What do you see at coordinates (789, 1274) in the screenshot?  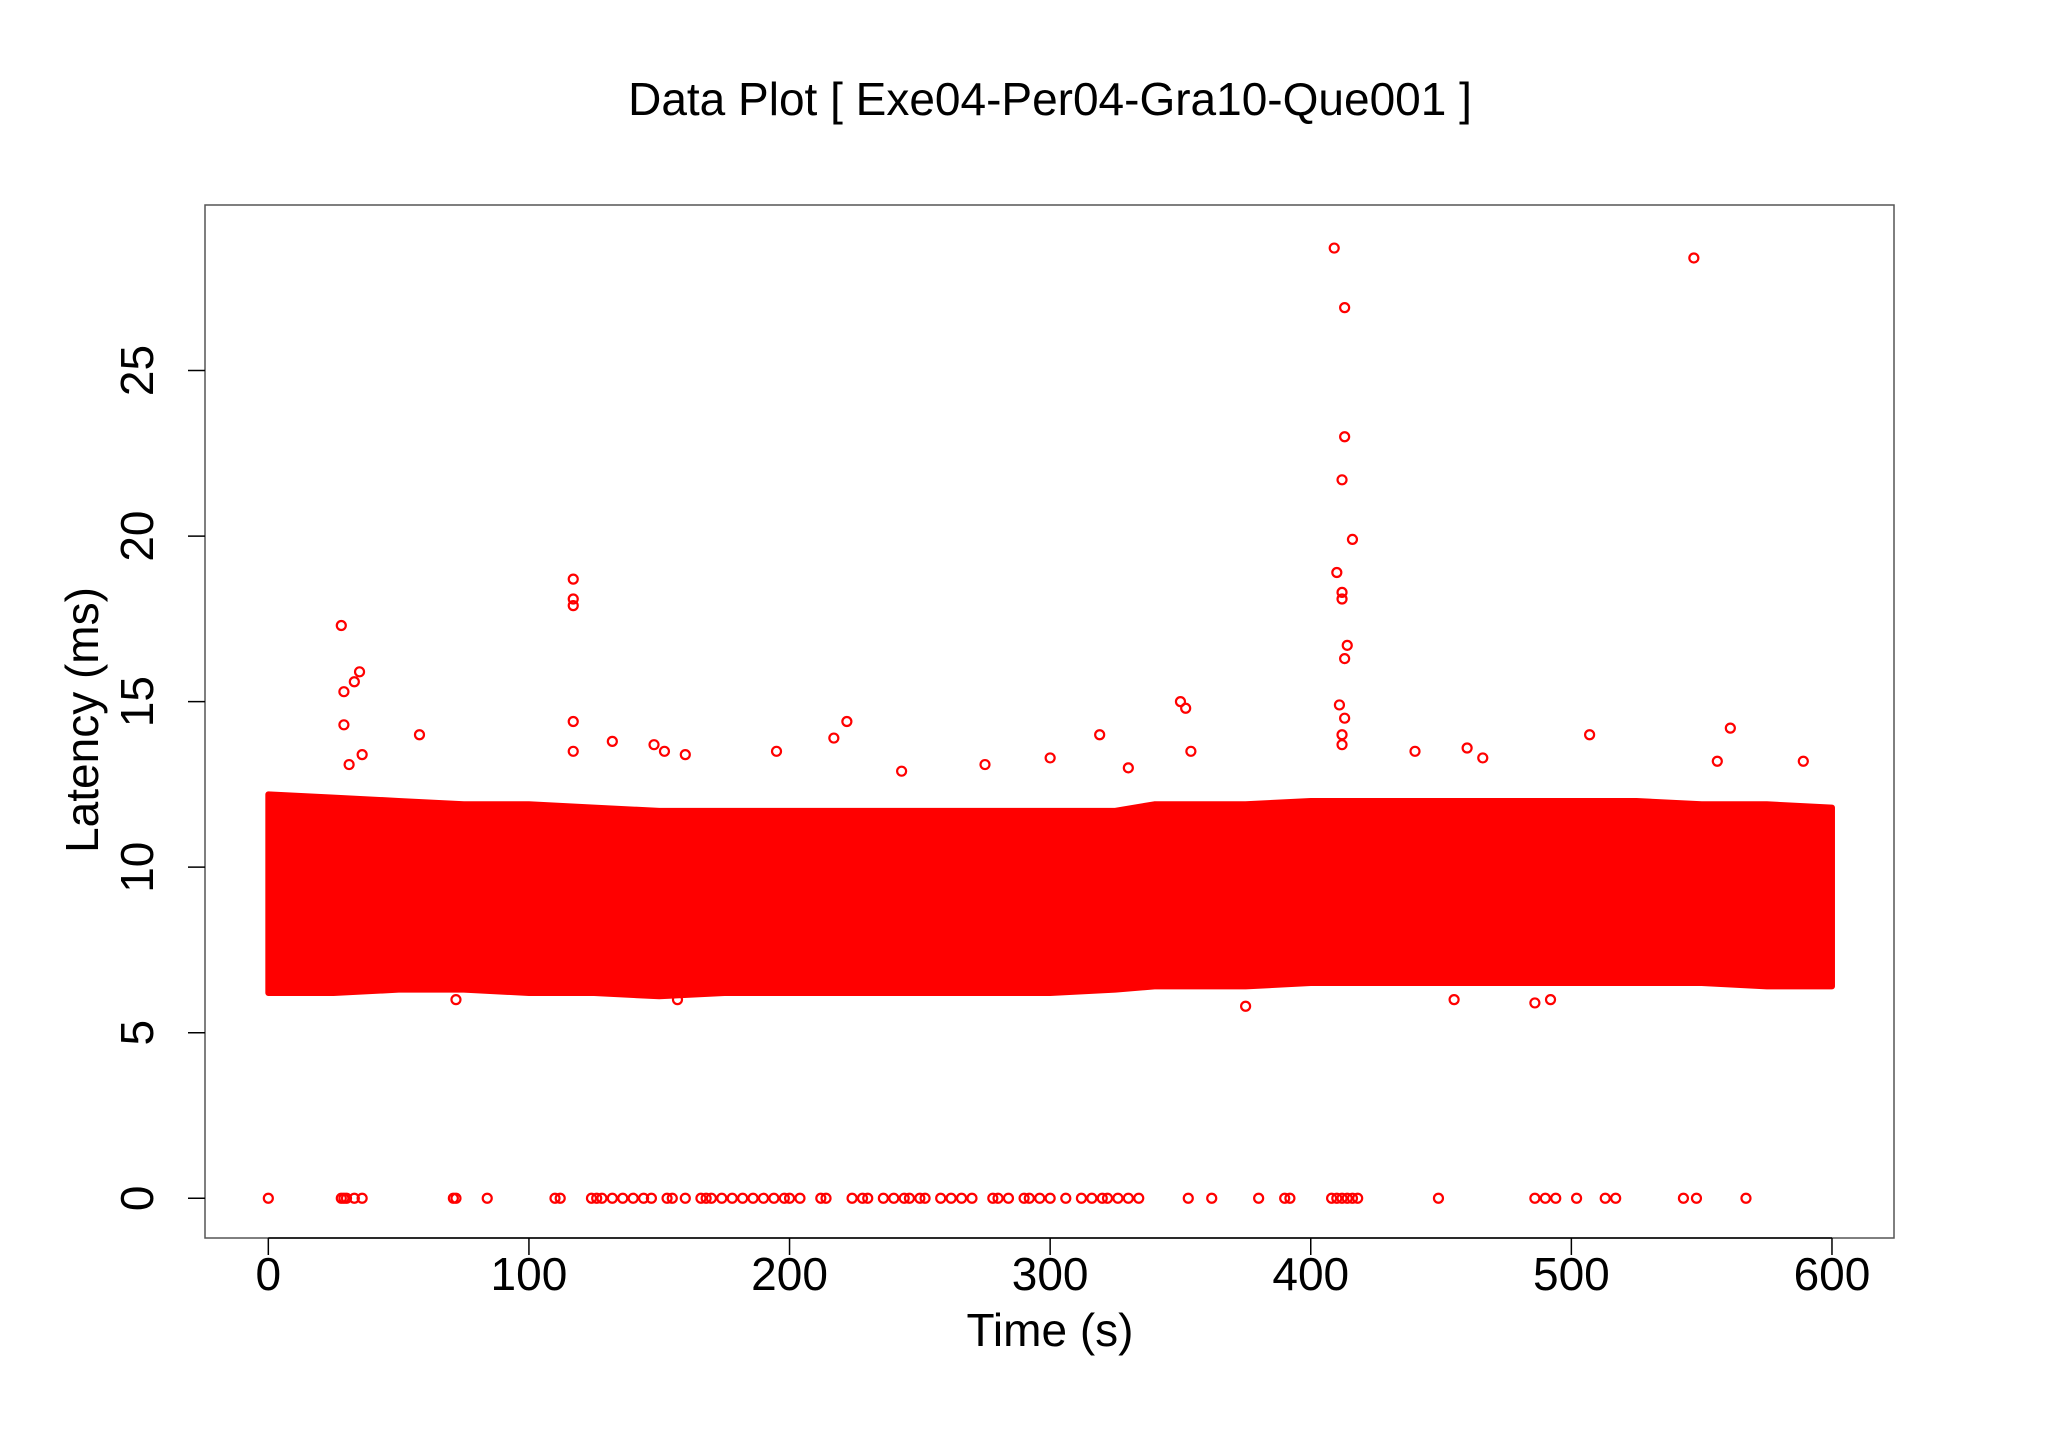 I see `x-tick-label: 200` at bounding box center [789, 1274].